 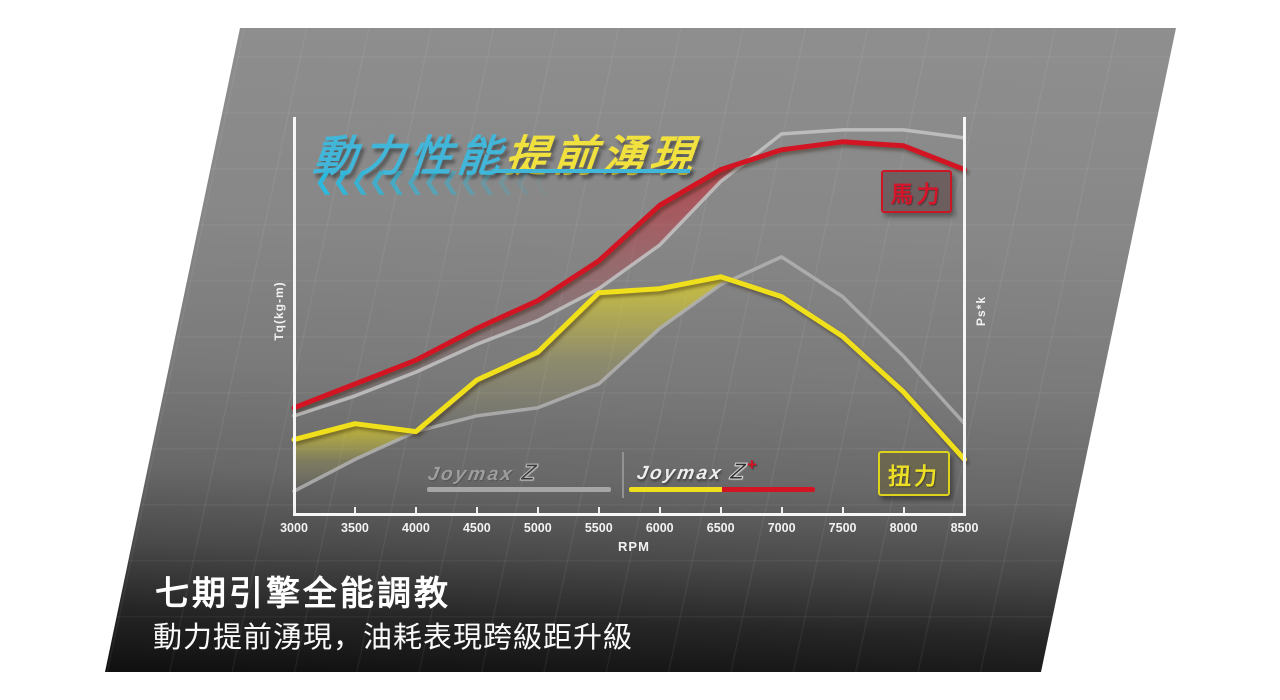 I want to click on x-tick-label: 4500, so click(x=476, y=528).